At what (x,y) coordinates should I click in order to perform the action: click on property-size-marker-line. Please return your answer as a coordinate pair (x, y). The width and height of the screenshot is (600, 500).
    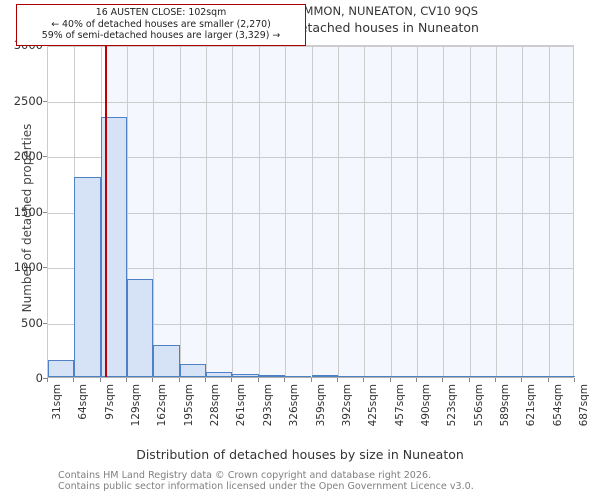
    Looking at the image, I should click on (105, 211).